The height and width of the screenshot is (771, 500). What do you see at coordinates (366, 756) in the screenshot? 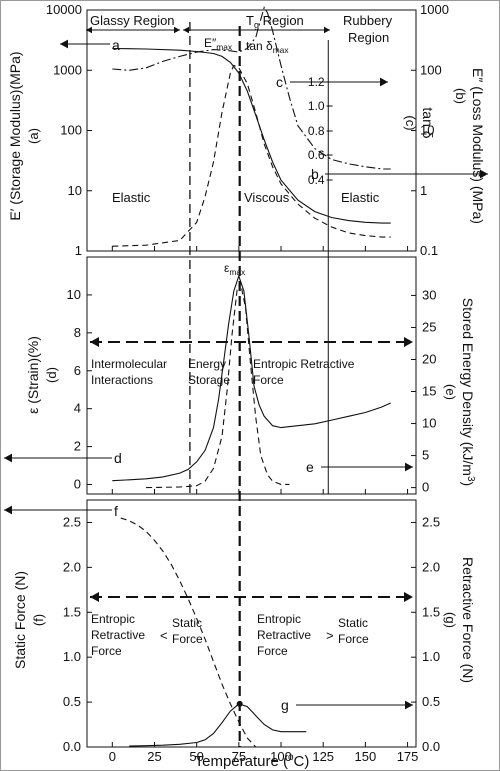
I see `x-tick-label: 150` at bounding box center [366, 756].